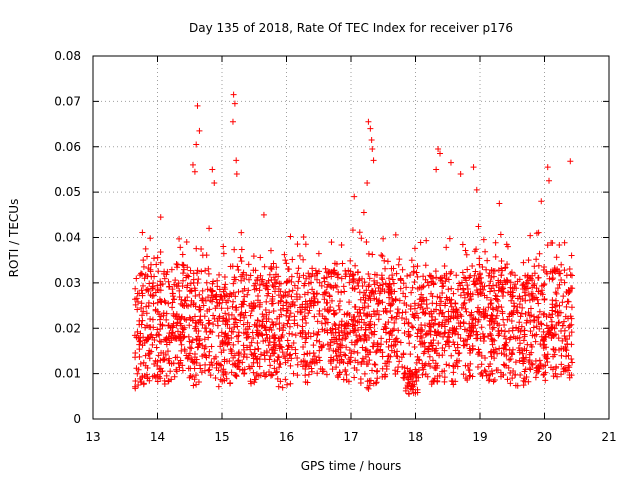  Describe the element at coordinates (544, 437) in the screenshot. I see `x-tick-label: 20` at that location.